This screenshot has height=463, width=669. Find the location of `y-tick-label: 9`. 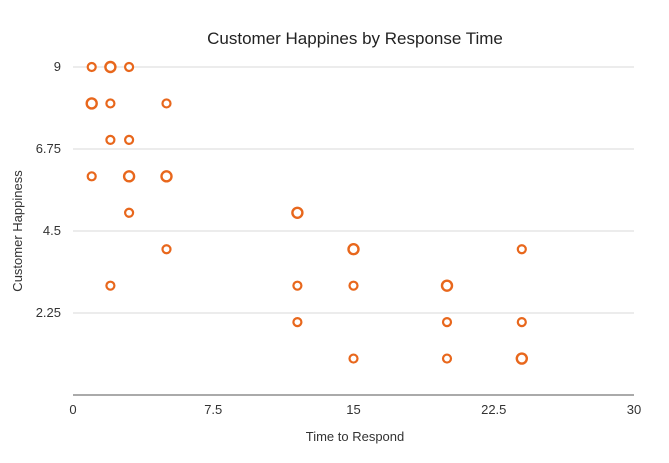

y-tick-label: 9 is located at coordinates (57, 66).